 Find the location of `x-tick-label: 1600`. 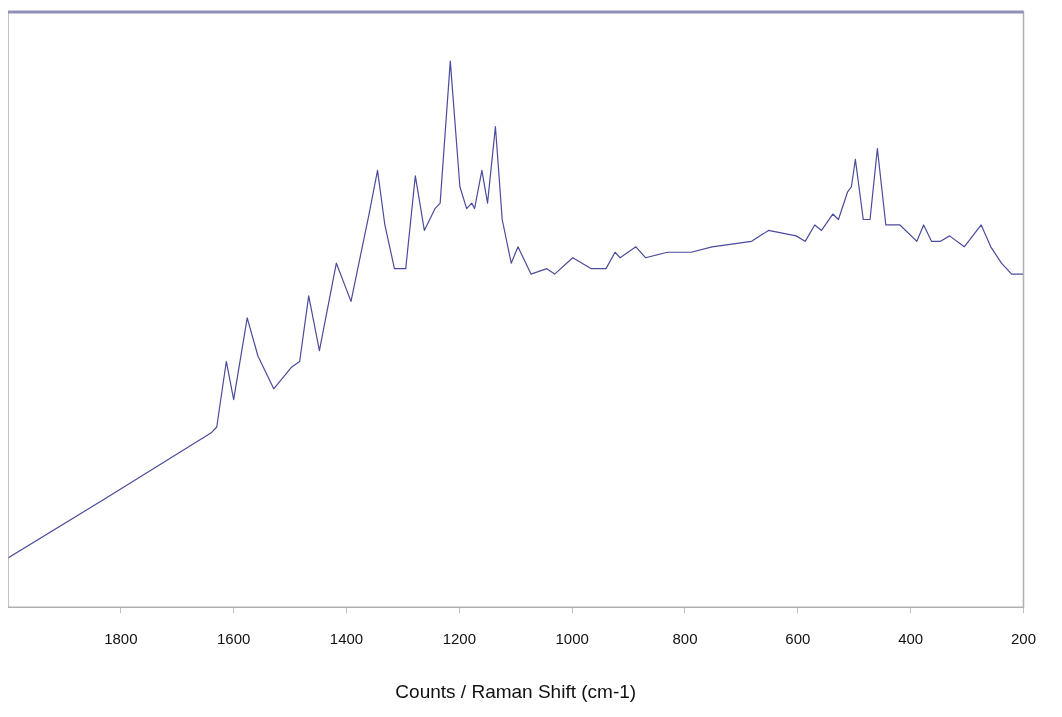

x-tick-label: 1600 is located at coordinates (233, 639).